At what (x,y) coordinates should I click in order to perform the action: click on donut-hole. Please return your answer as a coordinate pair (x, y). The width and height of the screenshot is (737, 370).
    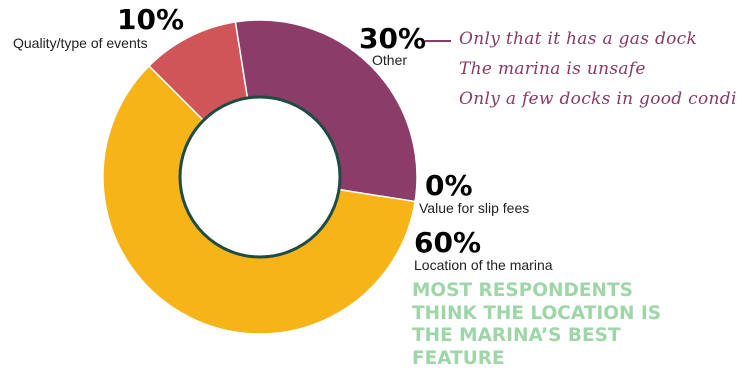
    Looking at the image, I should click on (260, 177).